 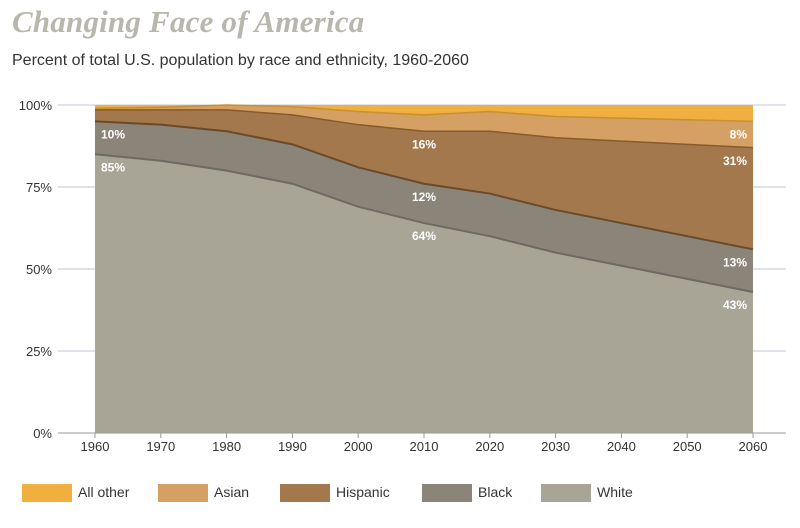 What do you see at coordinates (36, 105) in the screenshot?
I see `y-tick-label: 100%` at bounding box center [36, 105].